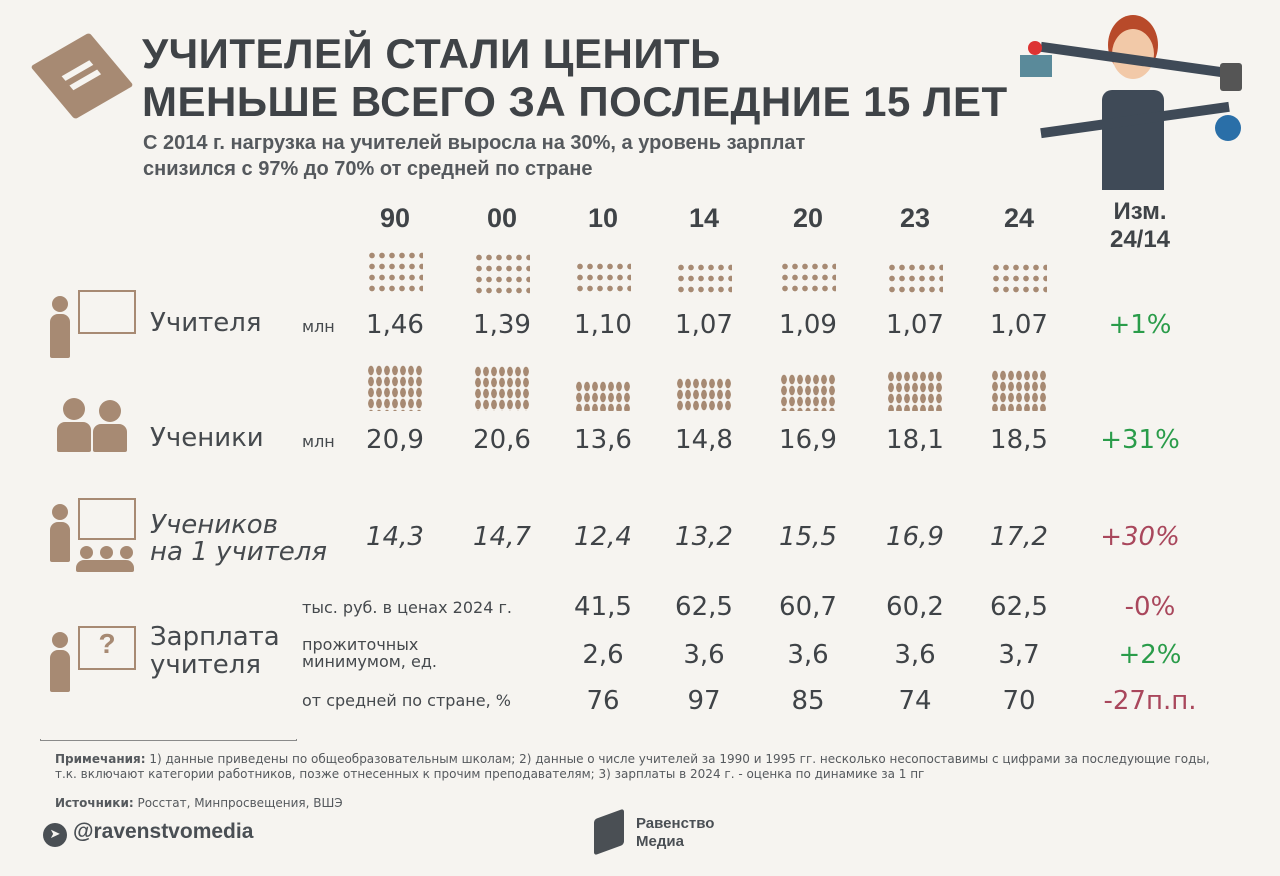  I want to click on year-header: 23, so click(915, 218).